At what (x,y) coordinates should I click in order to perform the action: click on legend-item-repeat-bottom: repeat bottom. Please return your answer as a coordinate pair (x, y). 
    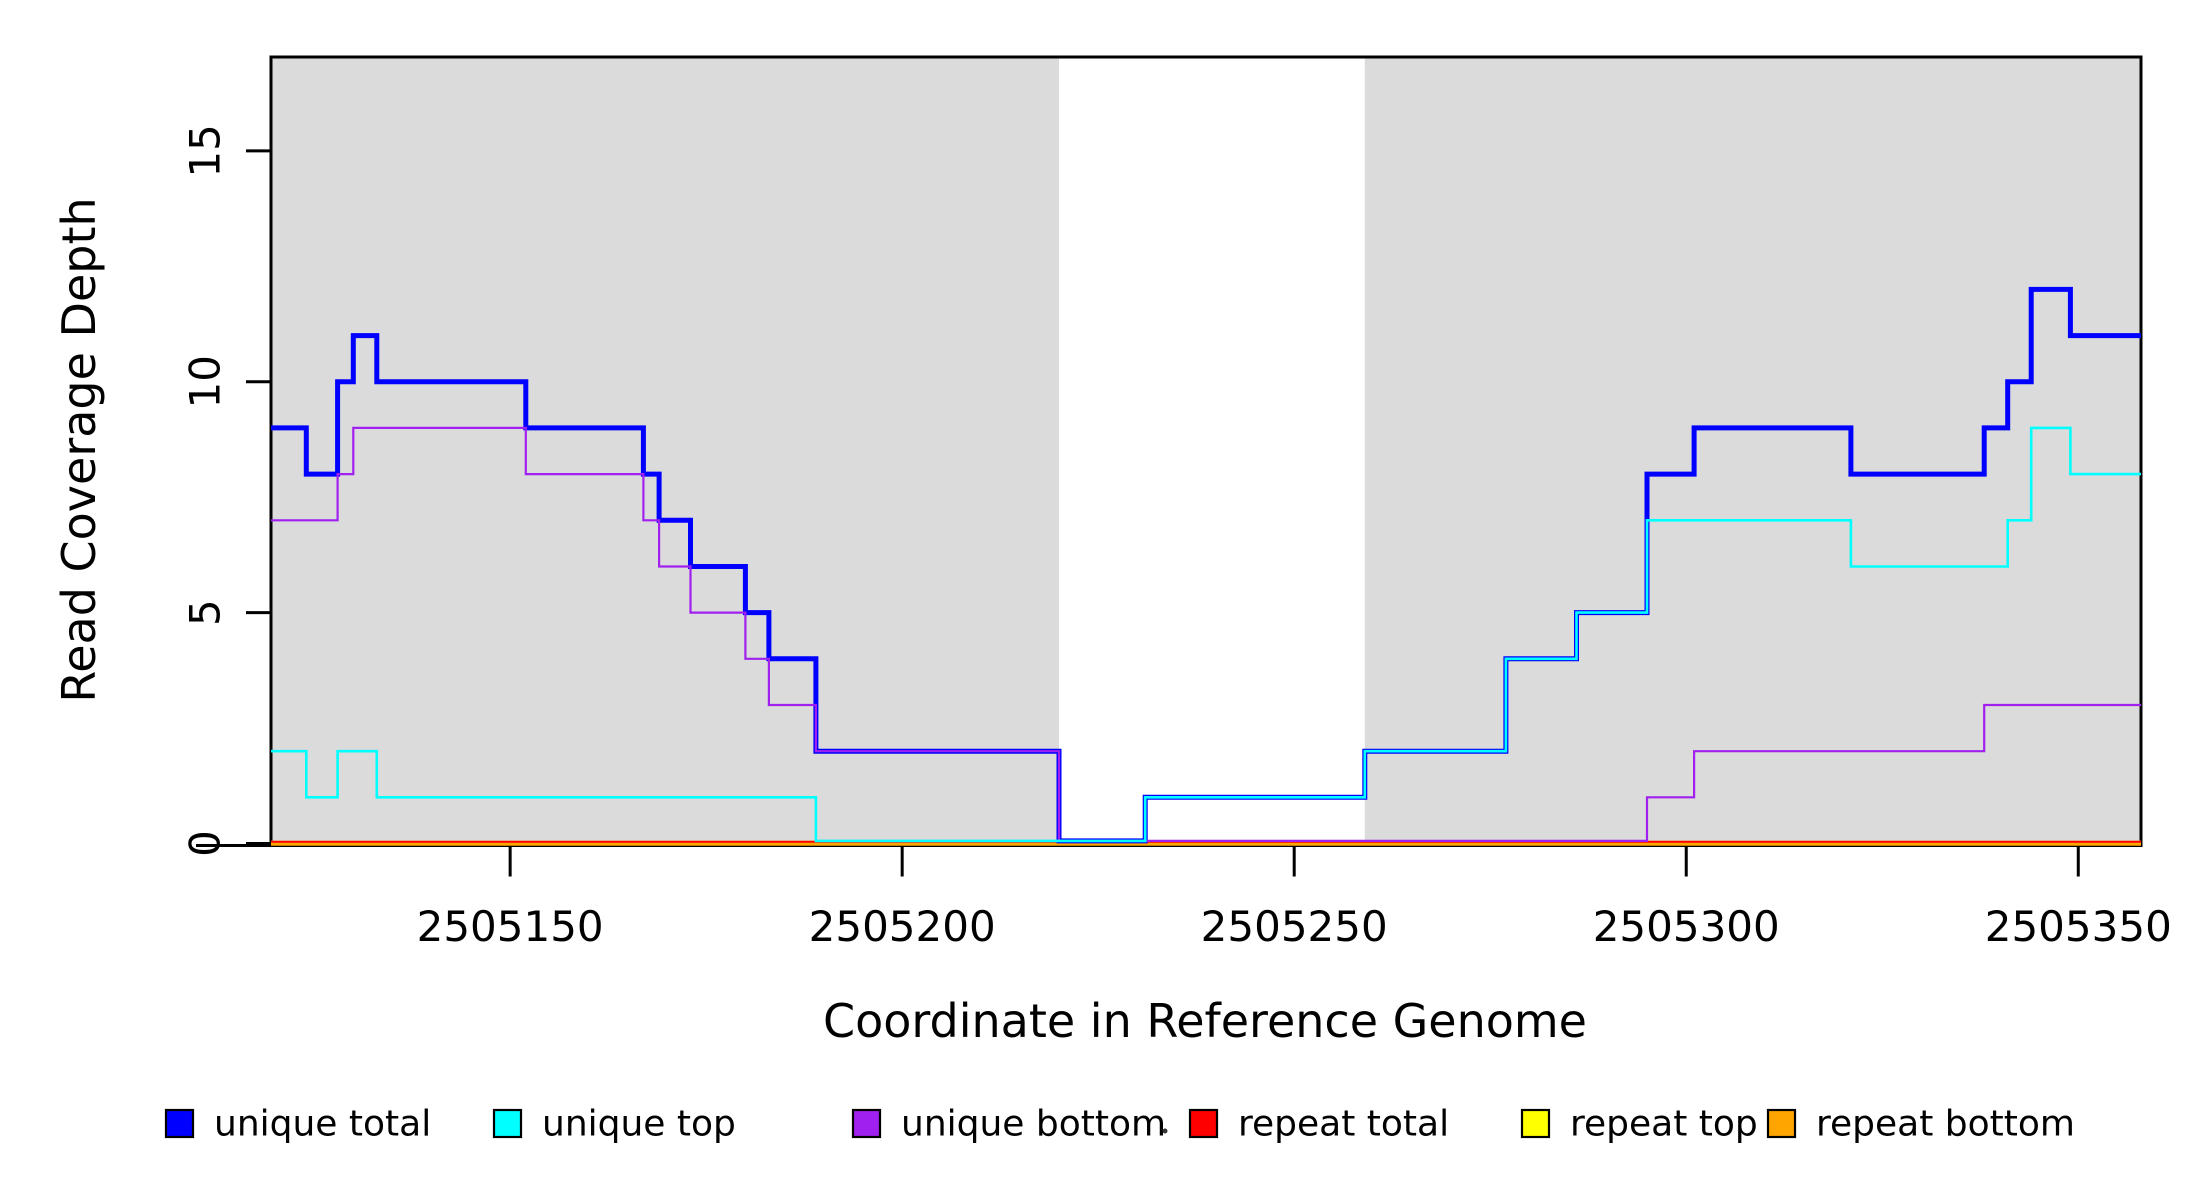
    Looking at the image, I should click on (1920, 1124).